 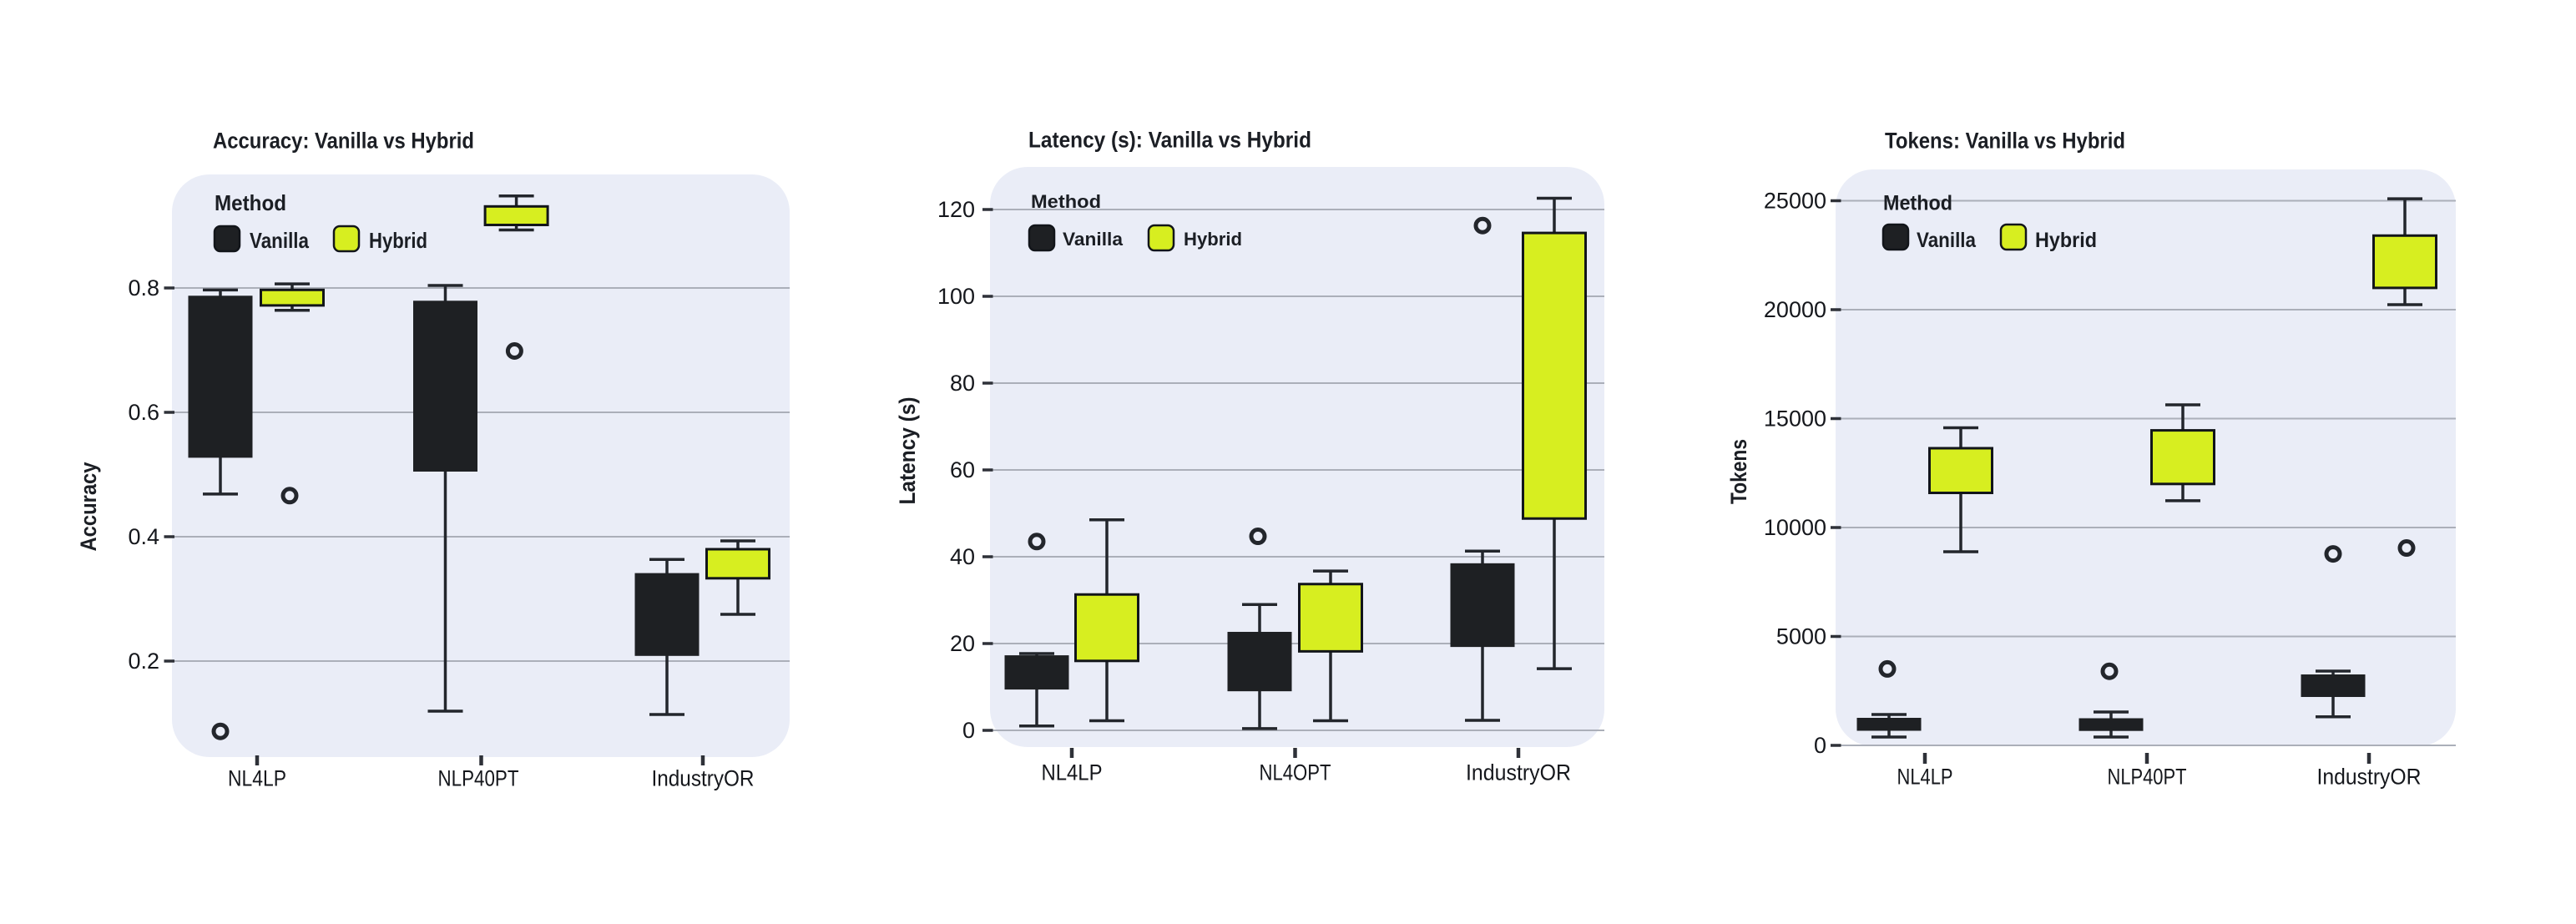 I want to click on svg-text: 80, so click(x=962, y=383).